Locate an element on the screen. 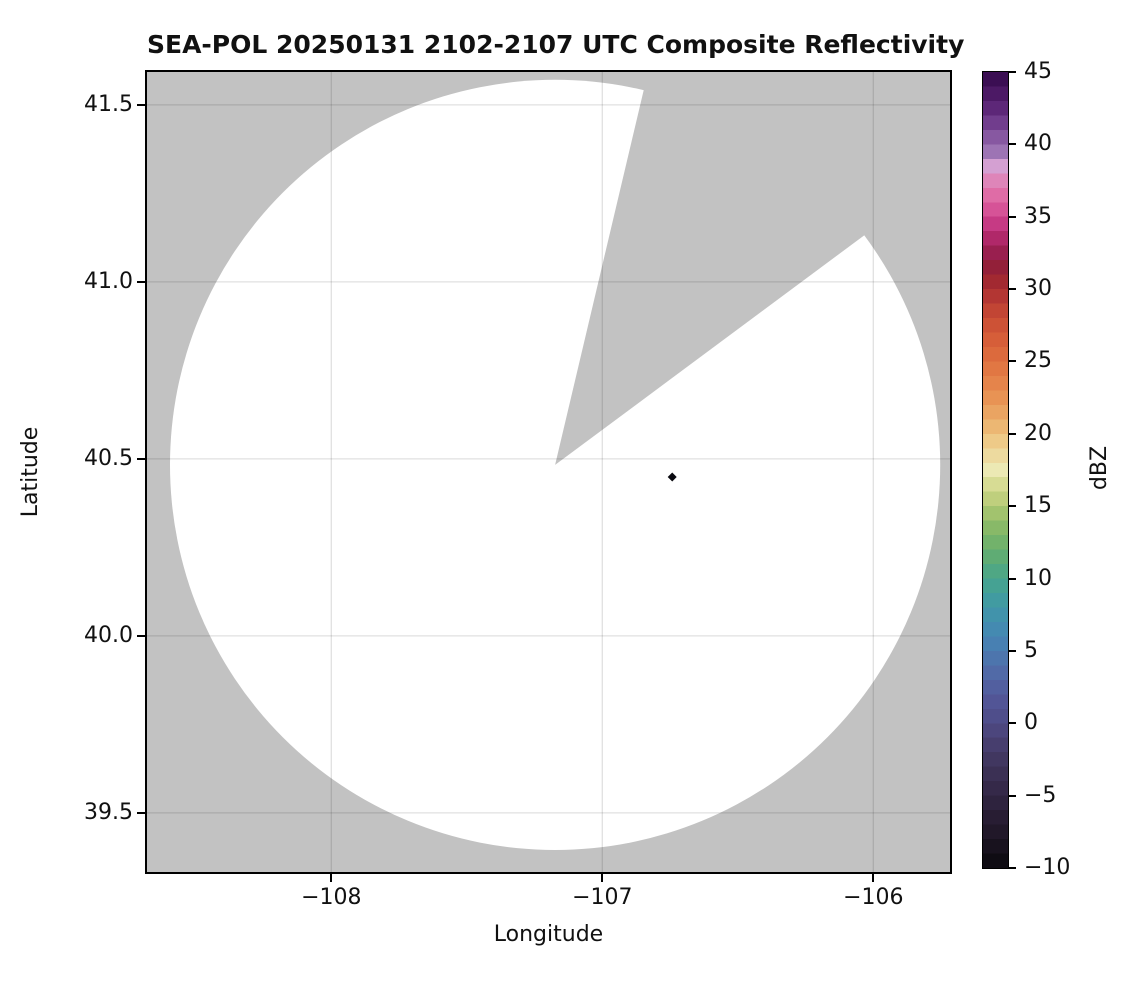  radar-echo-point is located at coordinates (672, 477).